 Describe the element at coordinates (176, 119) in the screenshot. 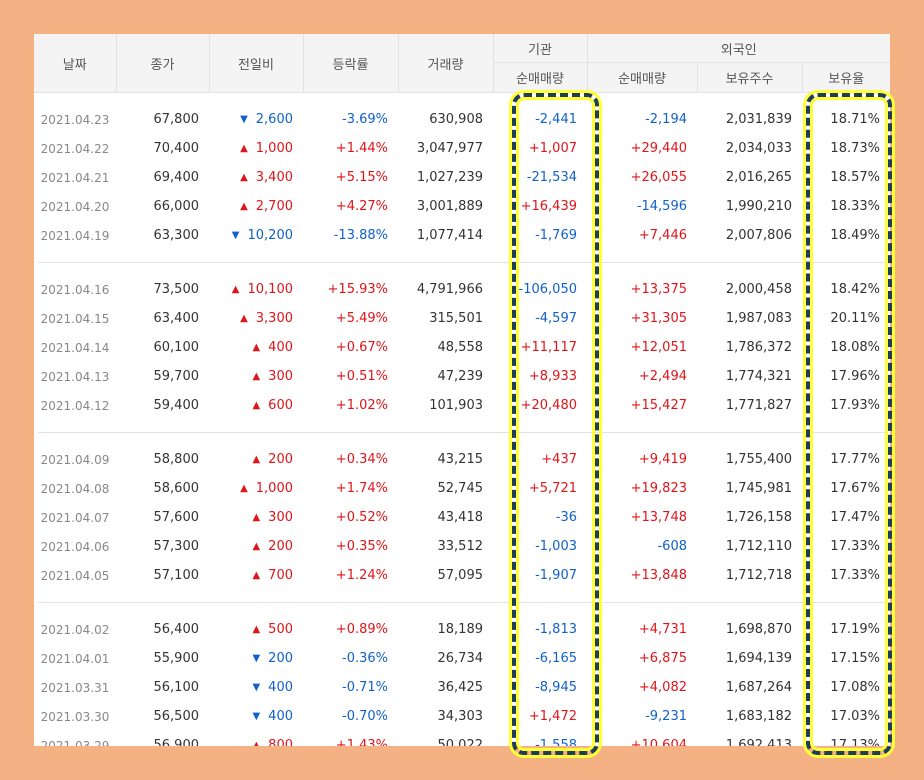

I see `close-cell-value: 67,800` at that location.